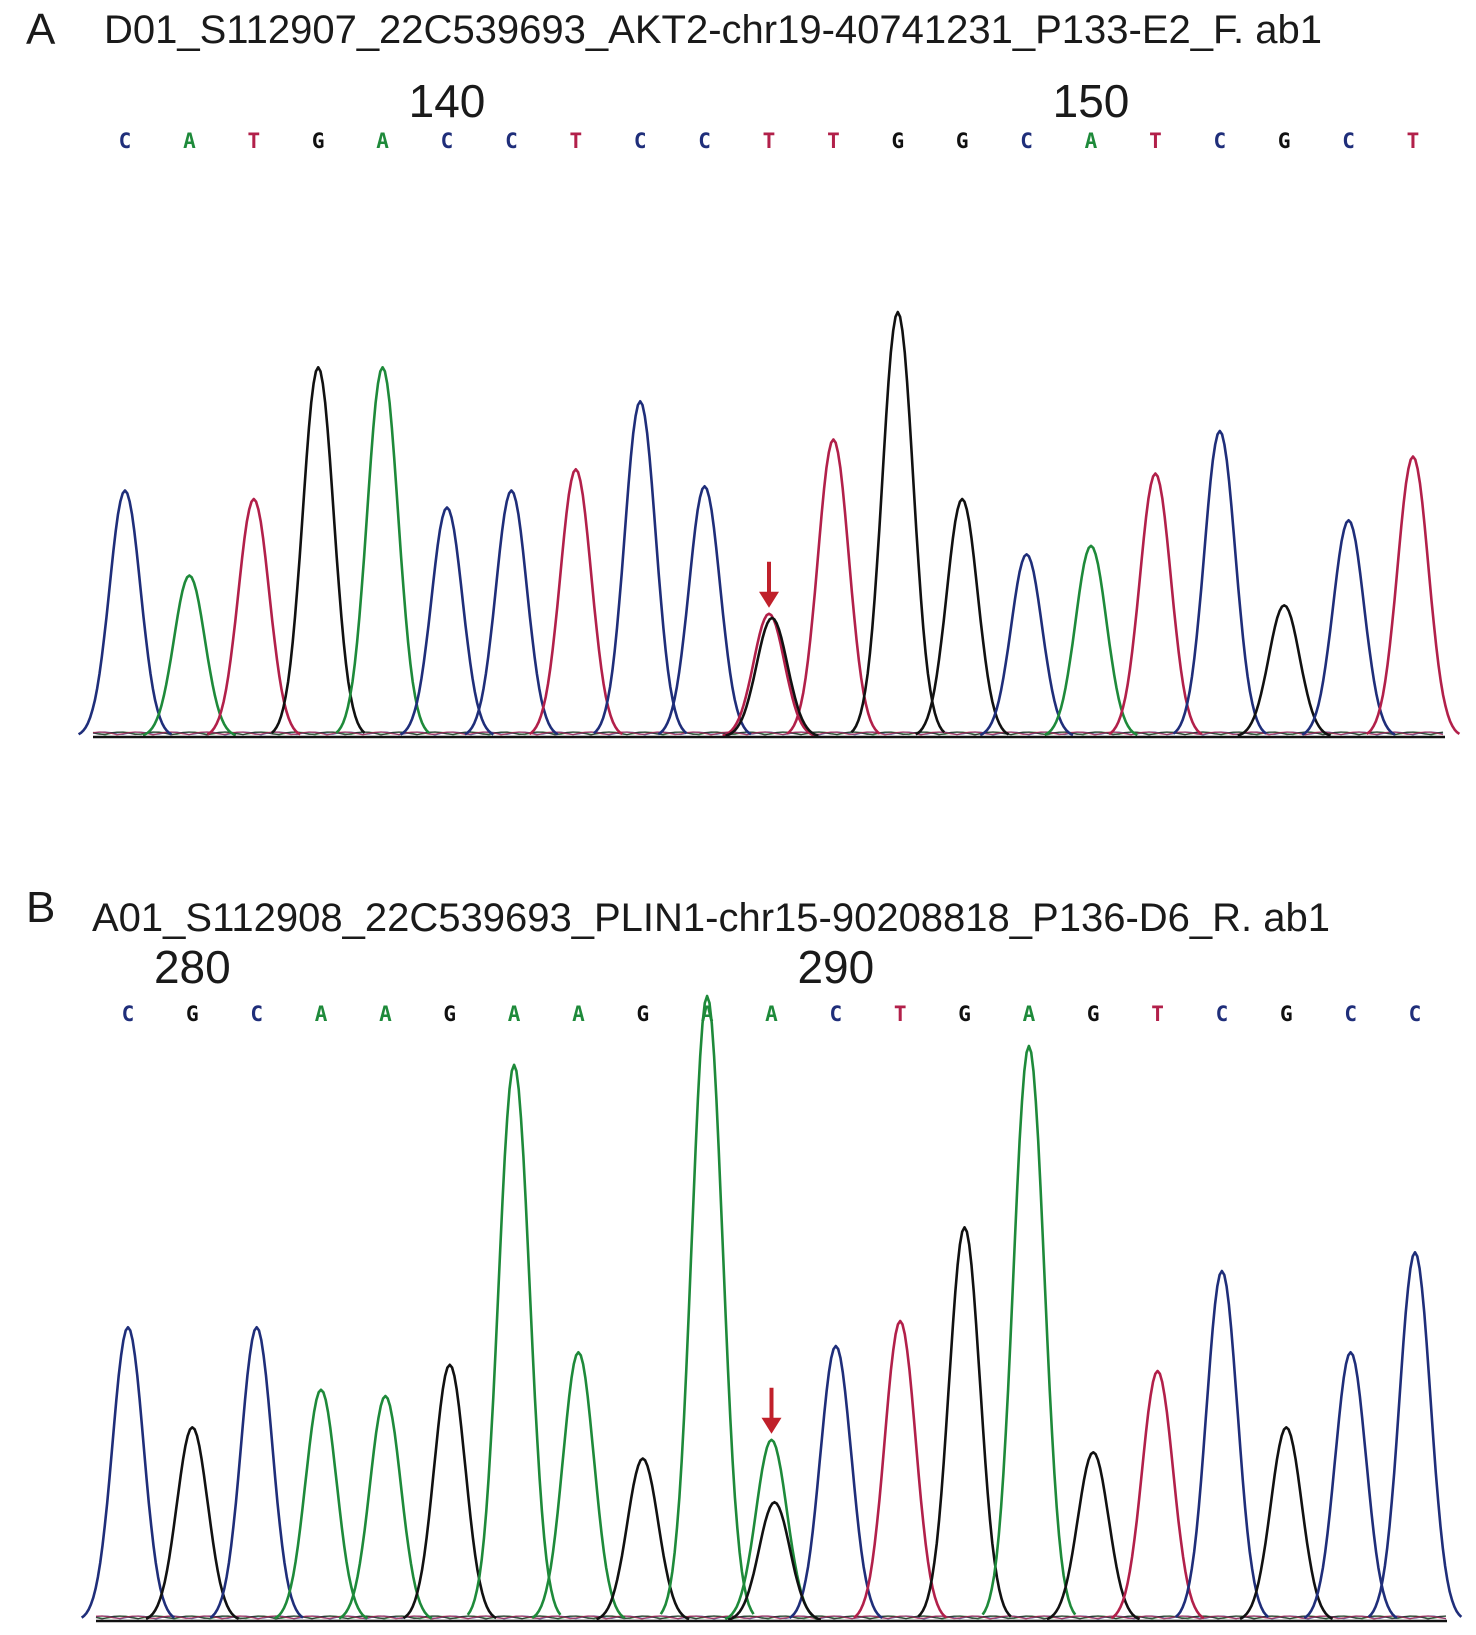  I want to click on position-label: 140, so click(447, 101).